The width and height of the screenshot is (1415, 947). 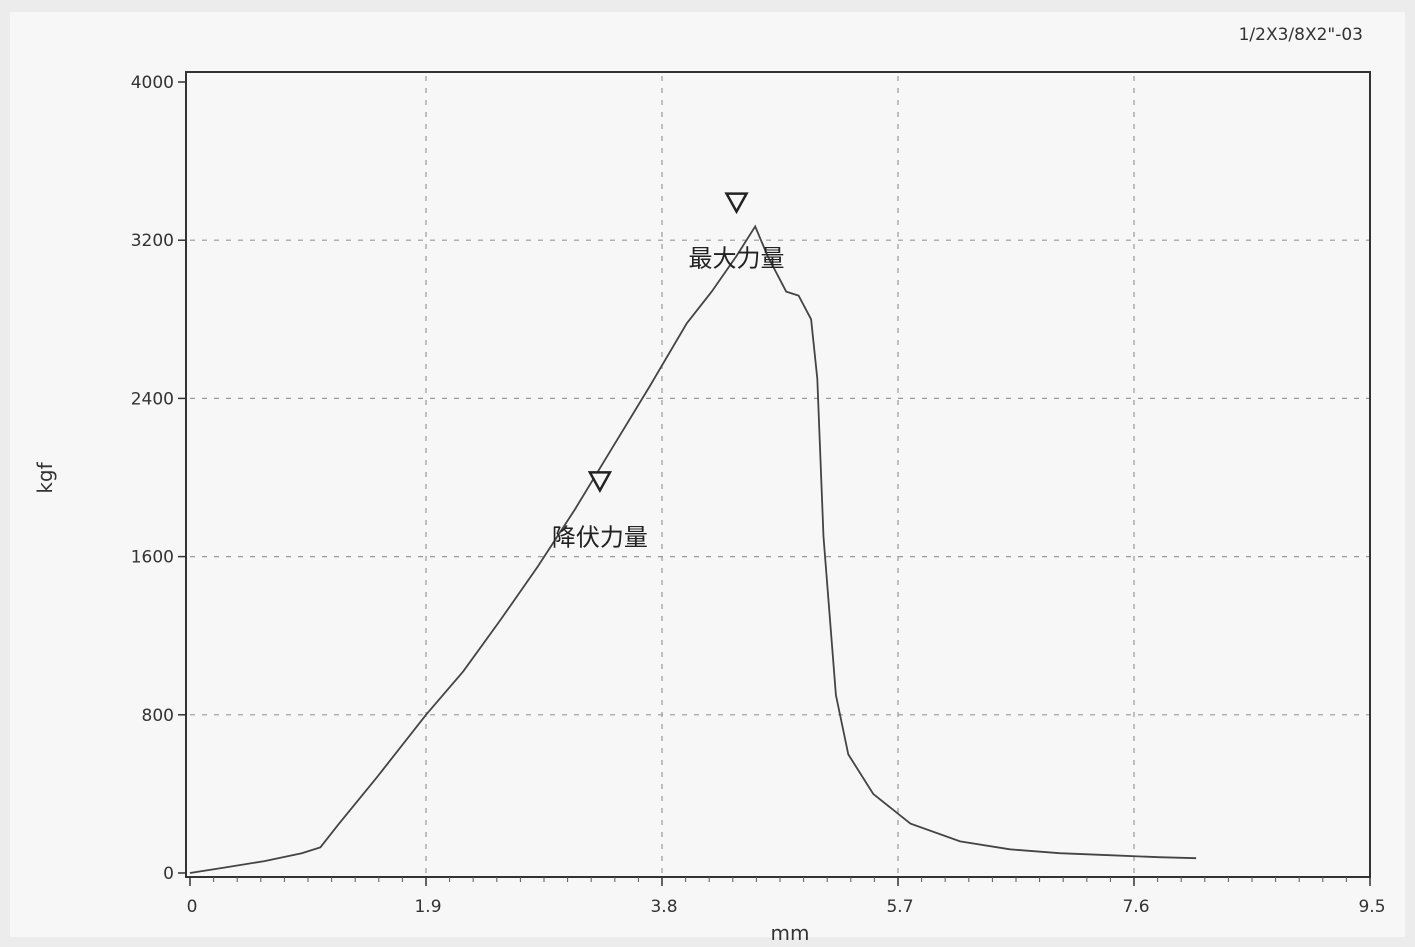 I want to click on x-tick-label: 5.7, so click(x=899, y=907).